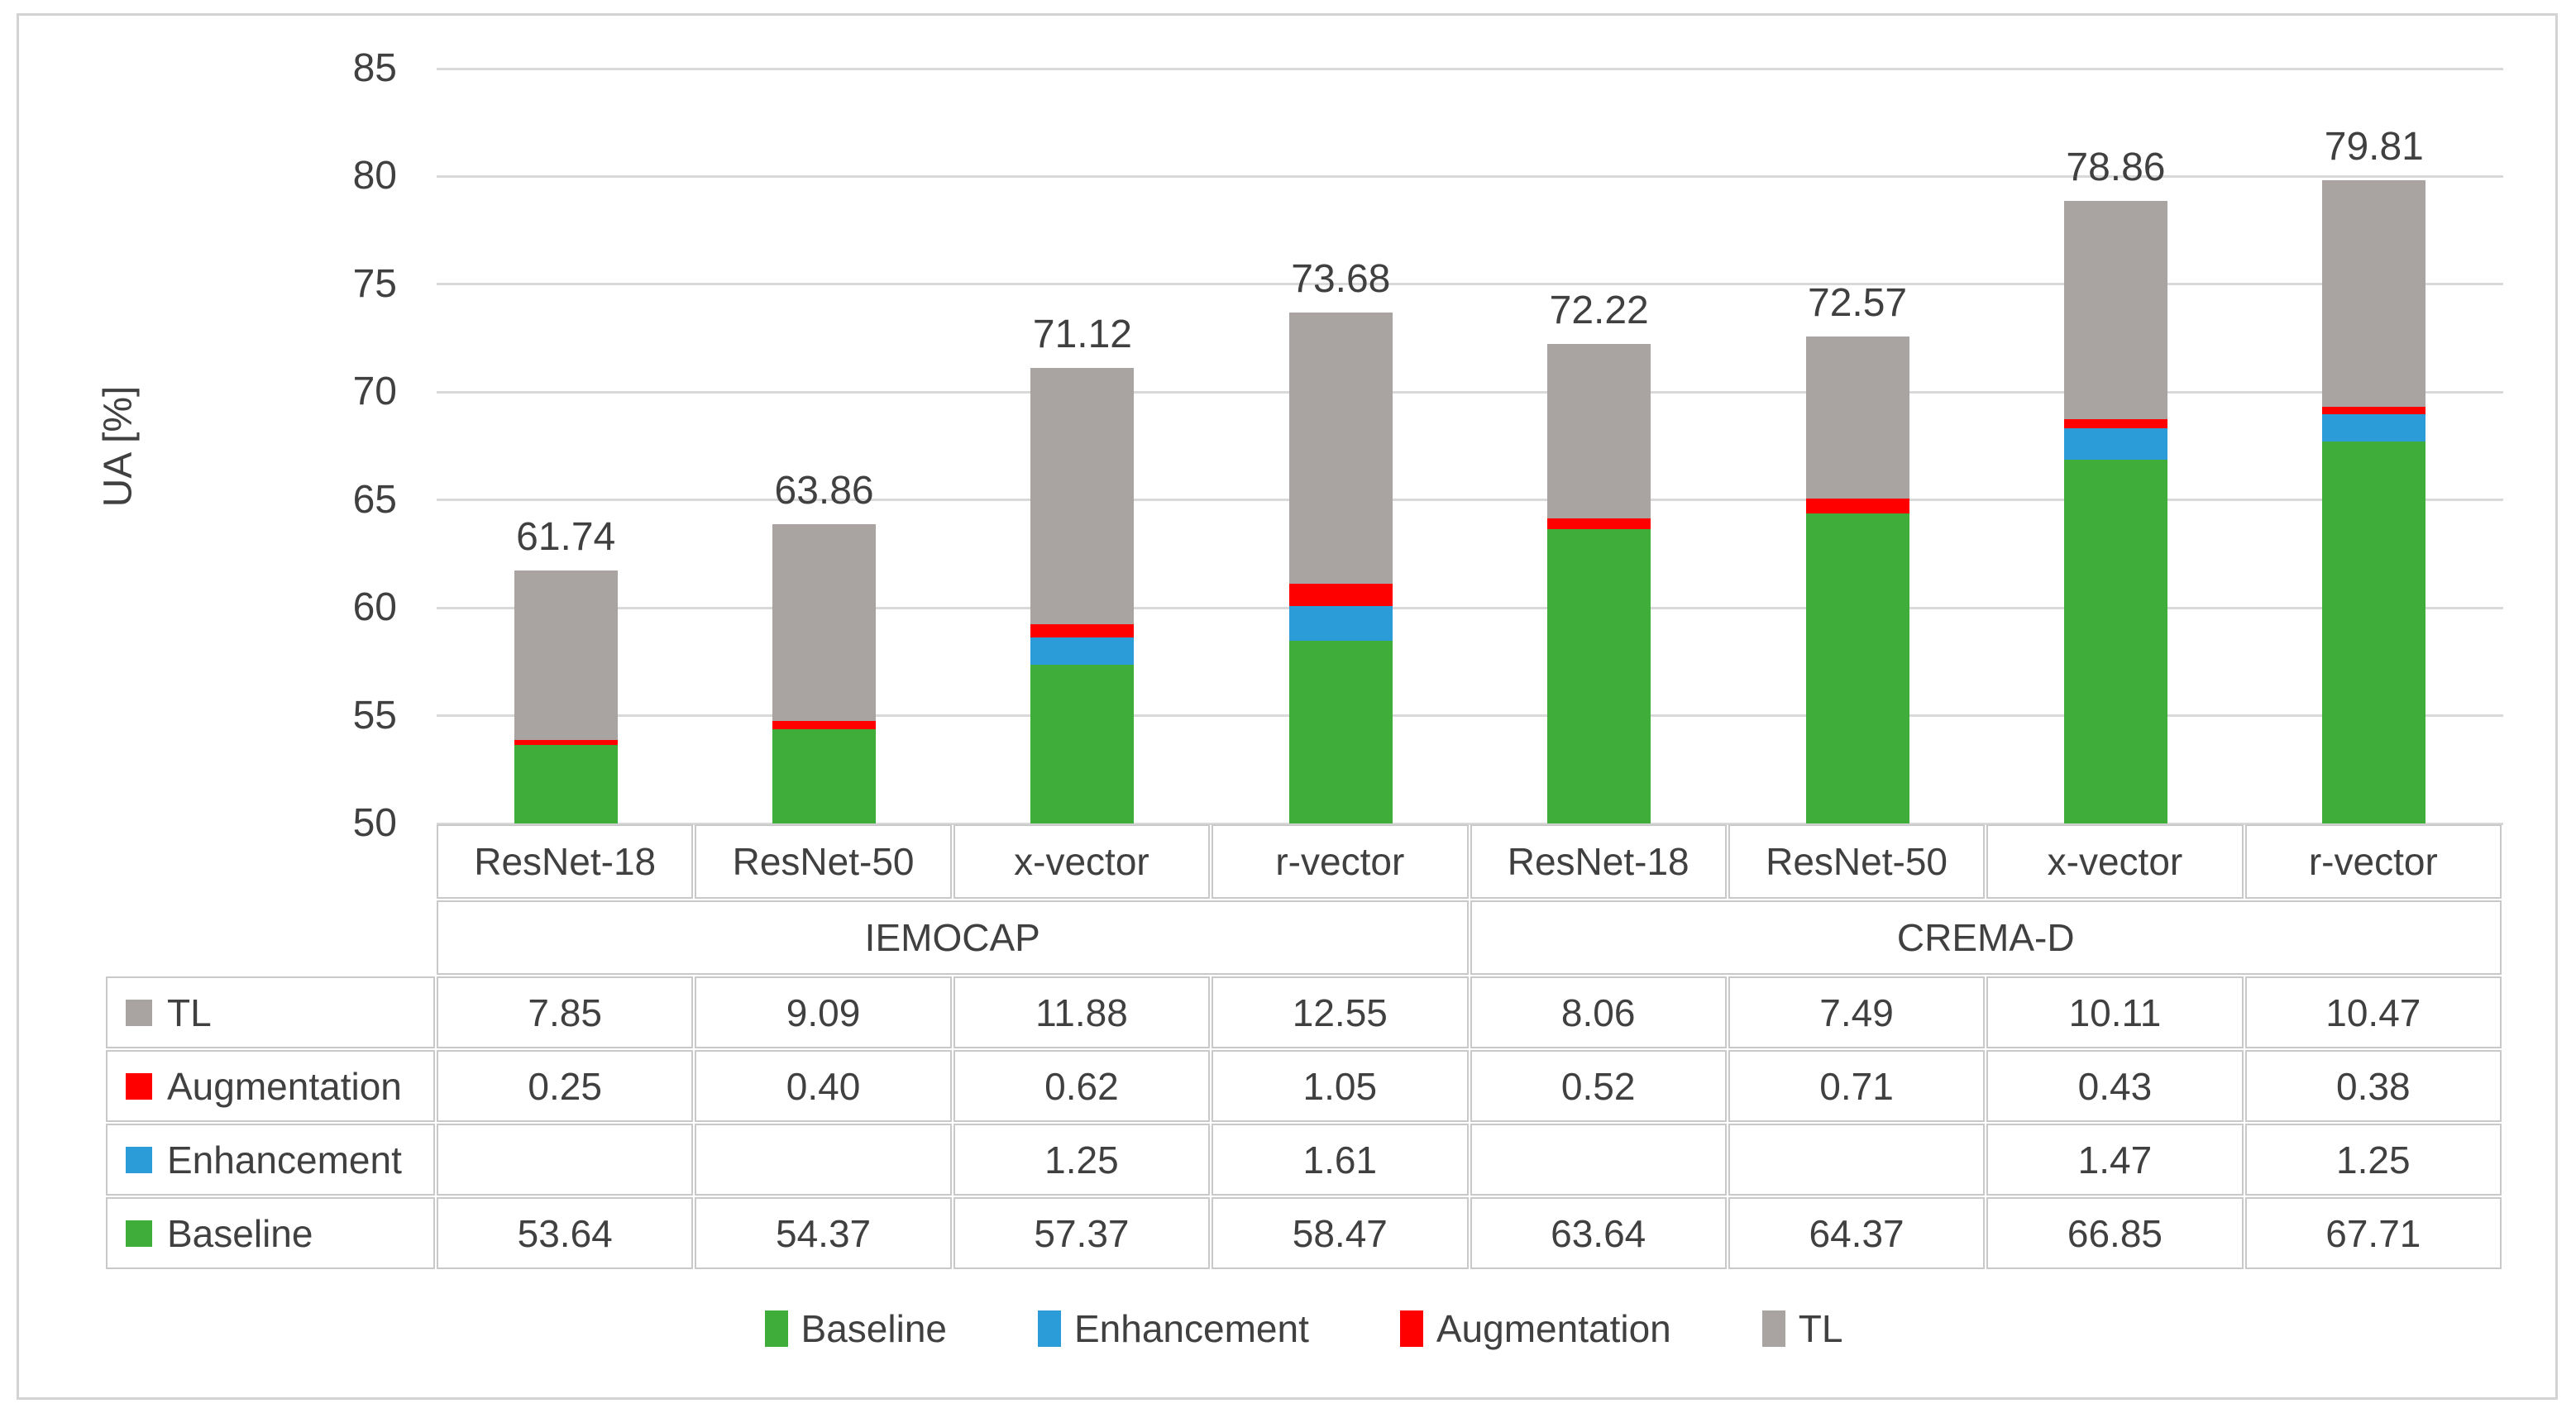 This screenshot has height=1413, width=2576. I want to click on value-cell: 0.71, so click(1857, 1086).